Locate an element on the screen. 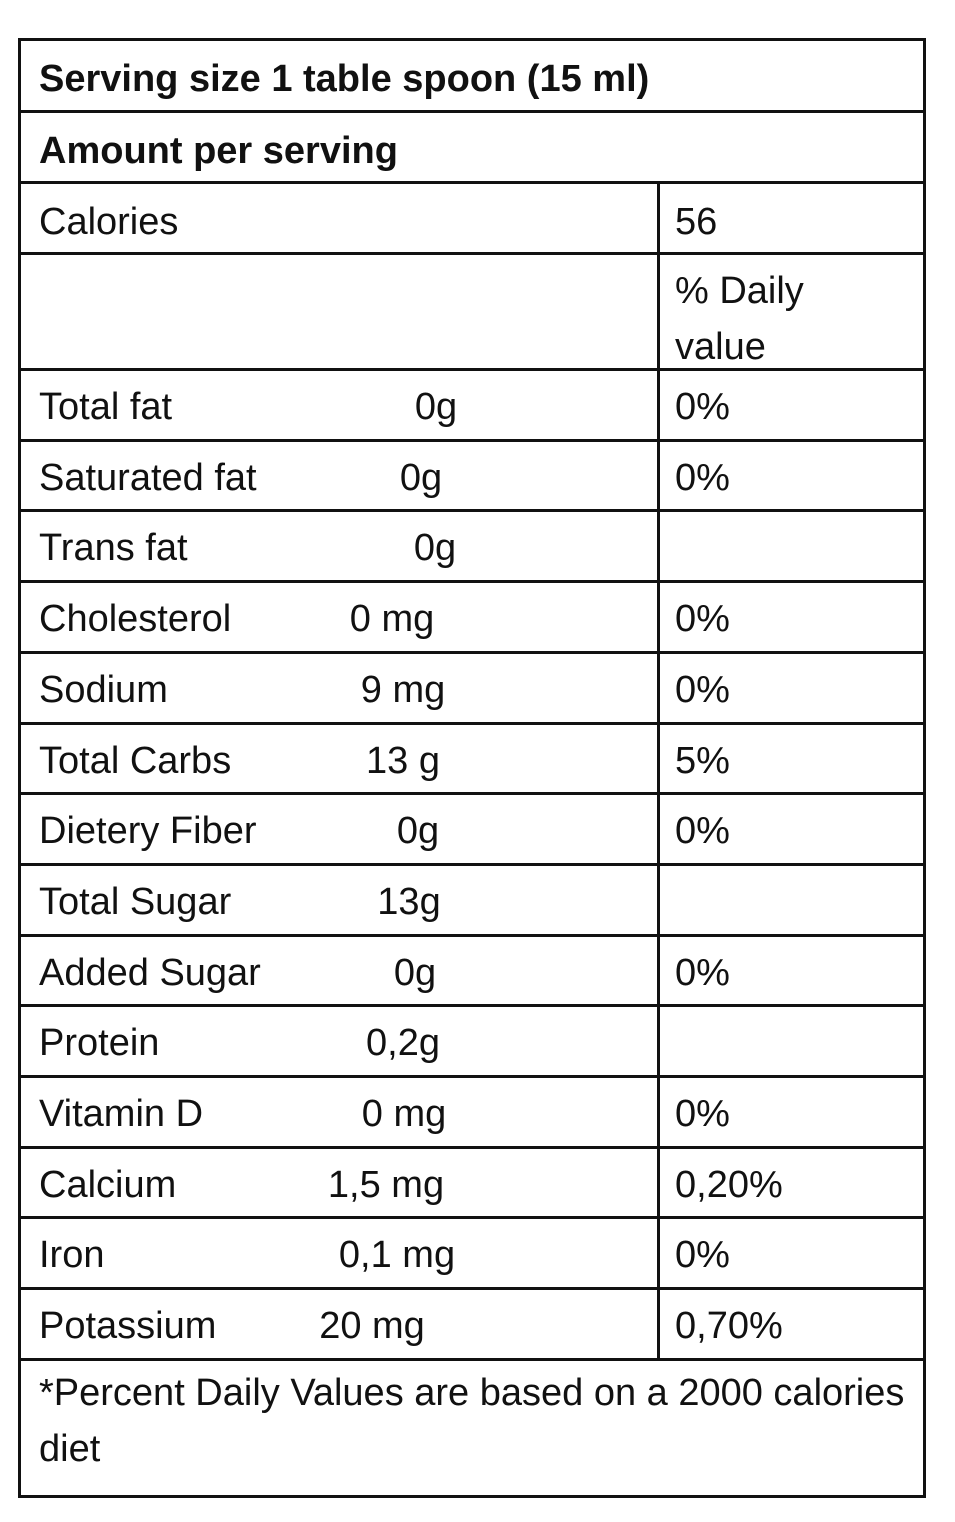 This screenshot has width=955, height=1522. nutrient-name: Trans fat is located at coordinates (113, 548).